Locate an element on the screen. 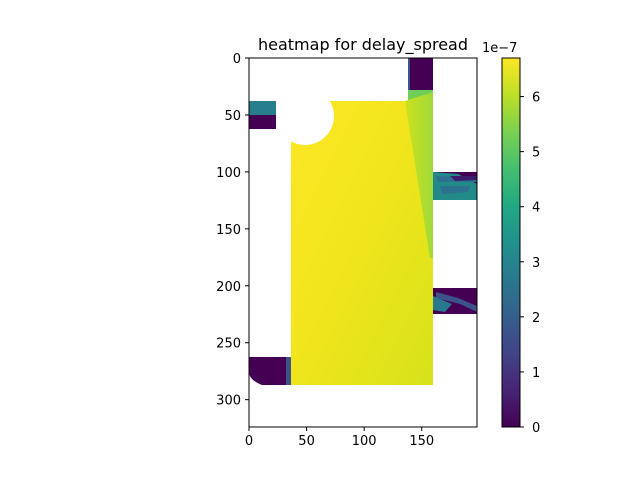  y-tick-label: 50 is located at coordinates (232, 116).